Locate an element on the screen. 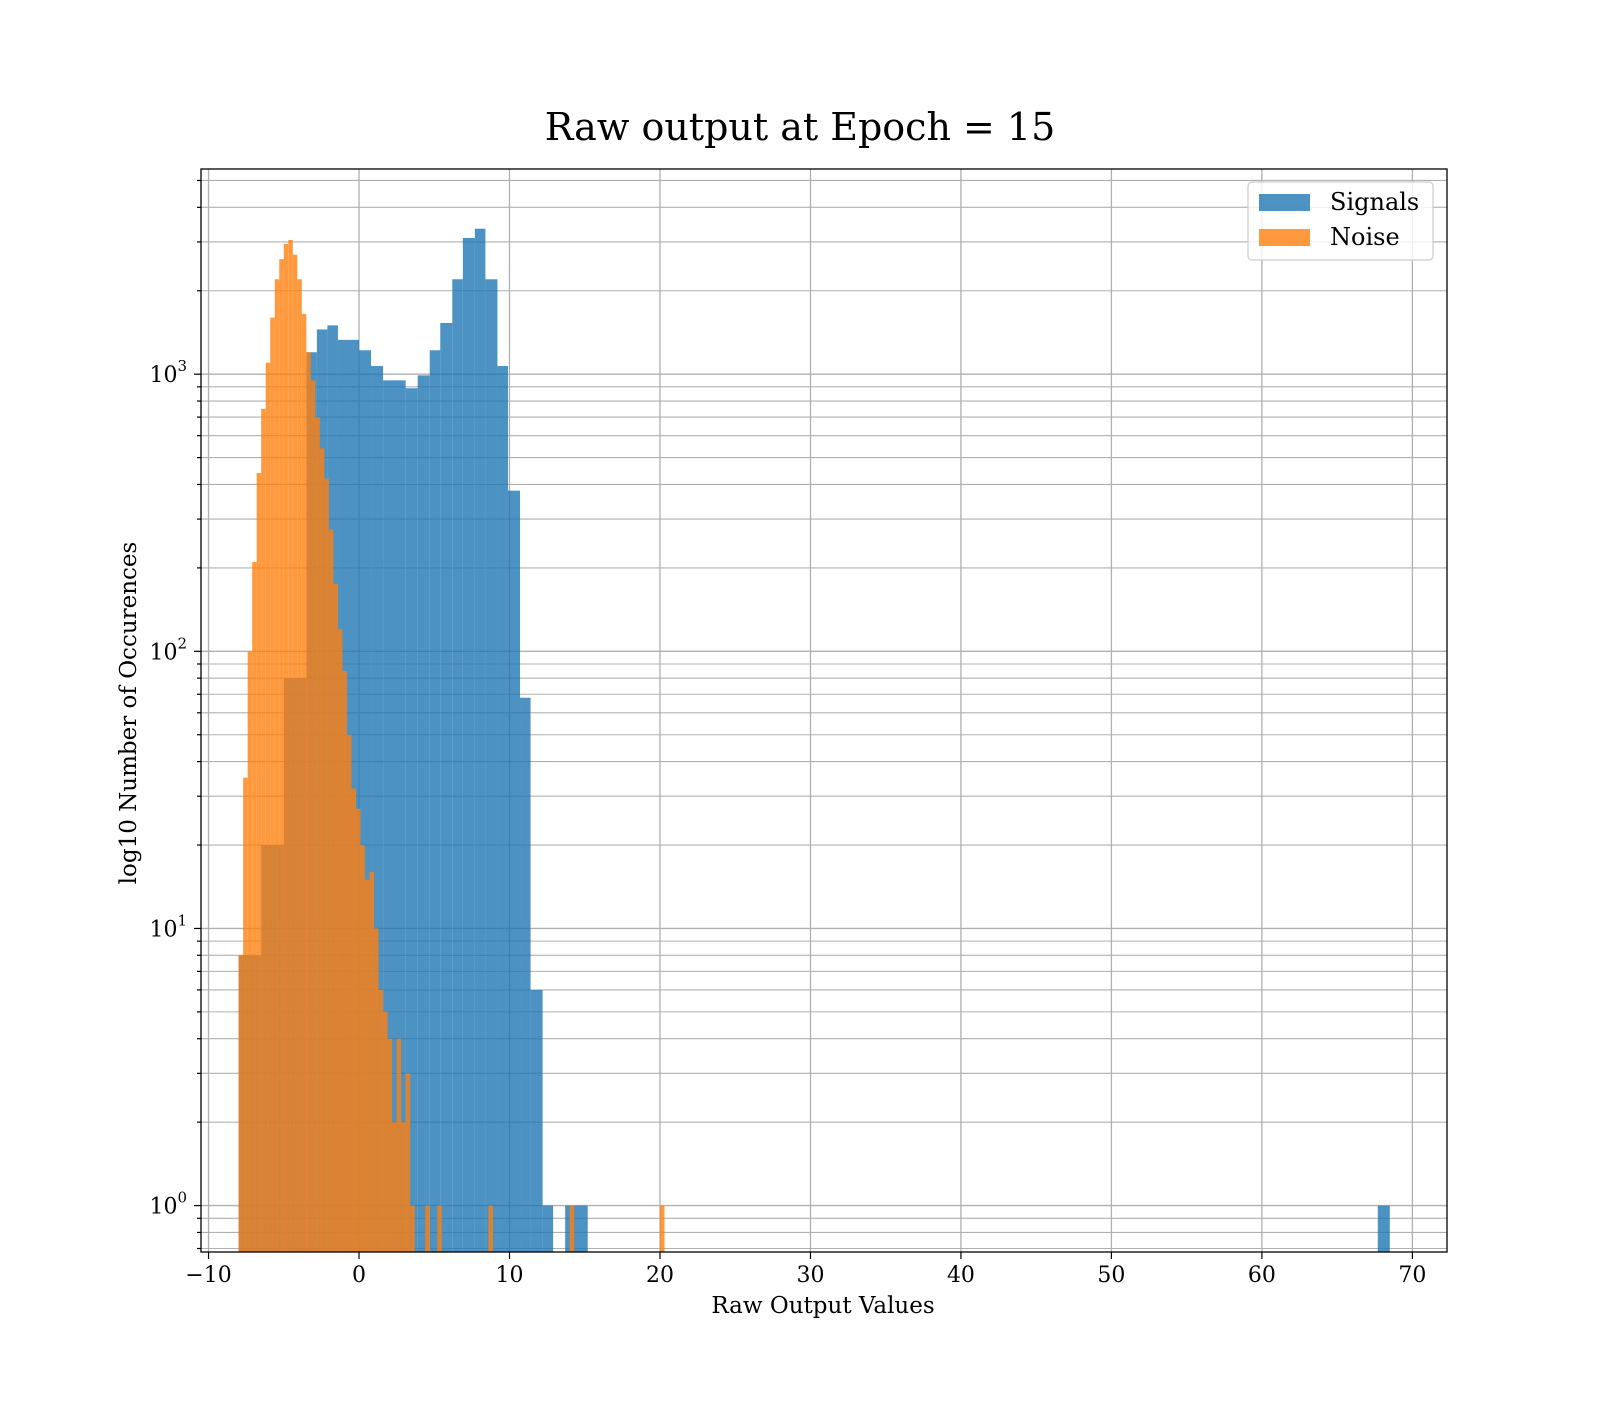 The width and height of the screenshot is (1600, 1404). x-tick-label: 10 is located at coordinates (509, 1275).